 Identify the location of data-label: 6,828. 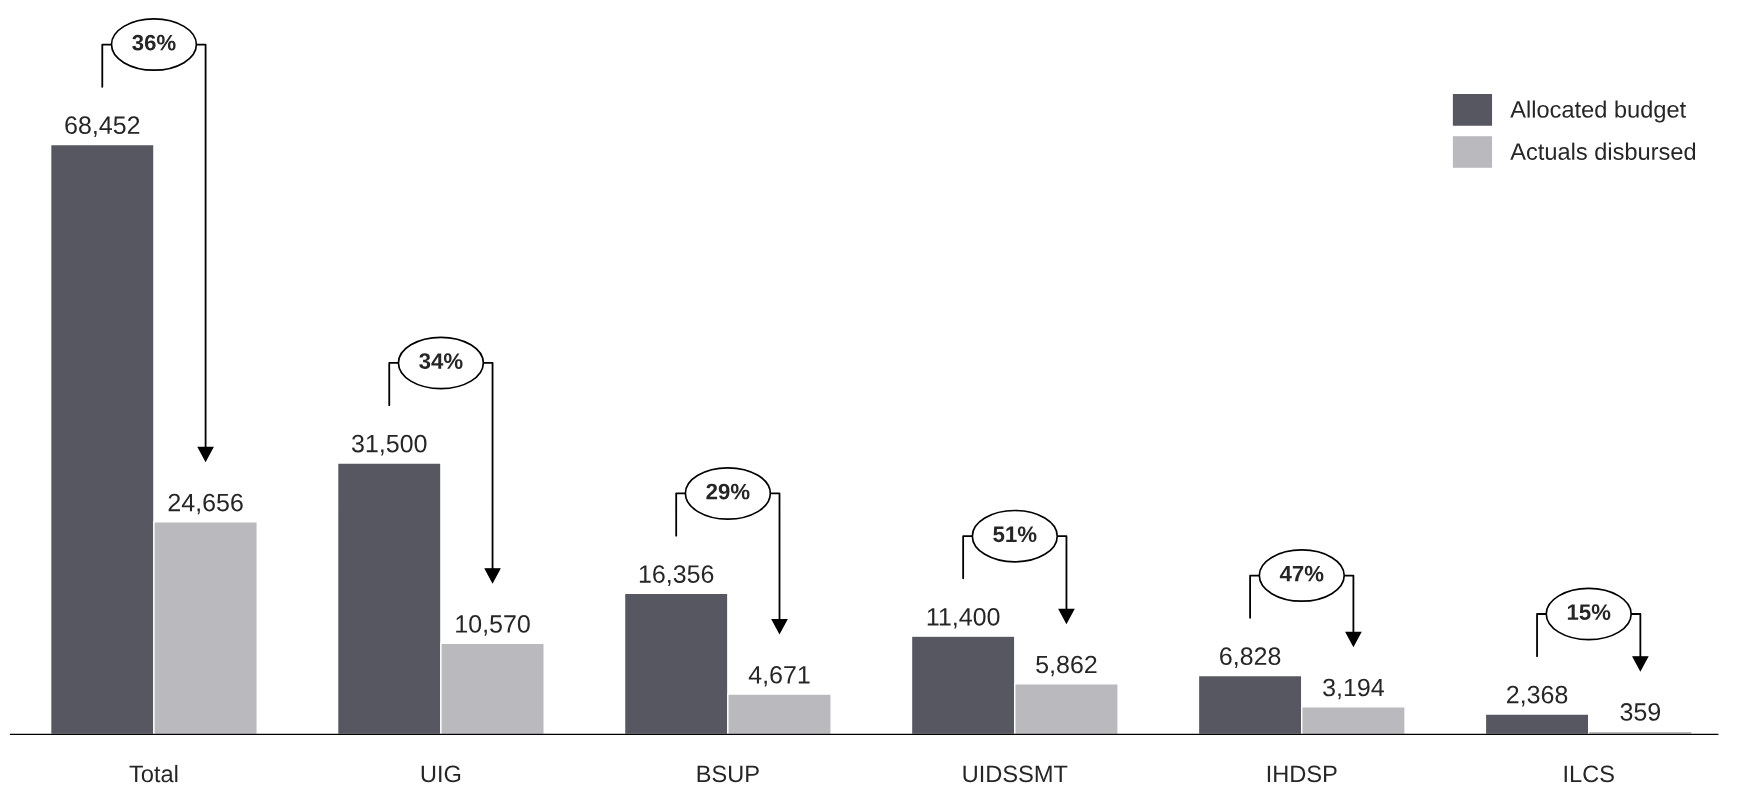
(1250, 657).